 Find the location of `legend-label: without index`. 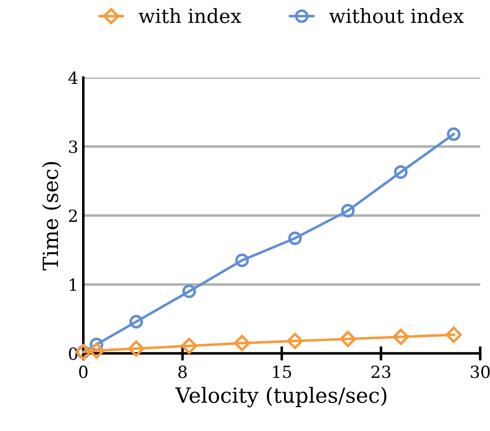

legend-label: without index is located at coordinates (396, 16).